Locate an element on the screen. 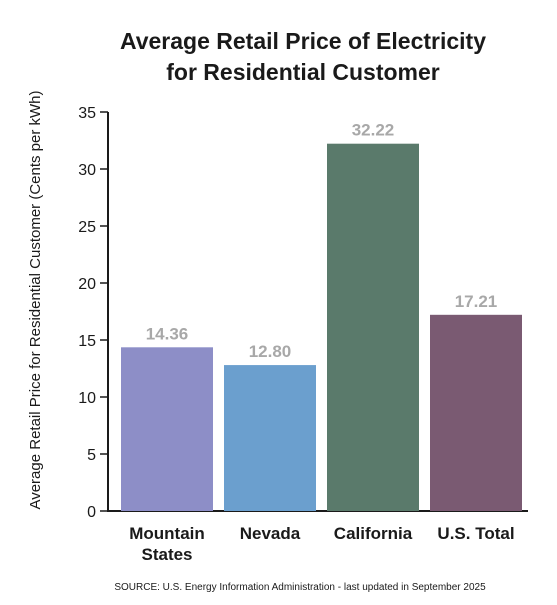 Image resolution: width=557 pixels, height=605 pixels. x-tick-label: California is located at coordinates (373, 533).